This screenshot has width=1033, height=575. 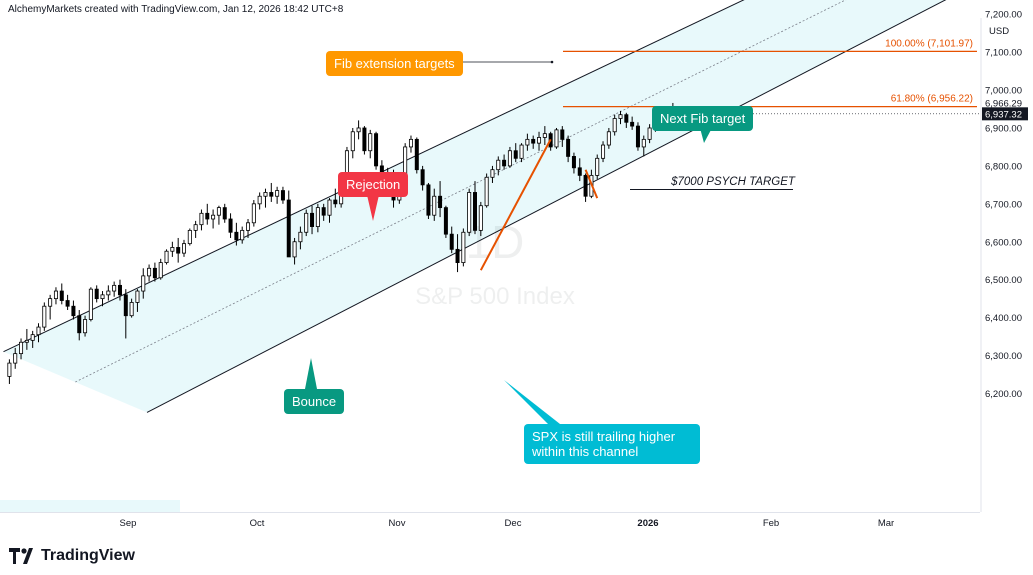 What do you see at coordinates (532, 402) in the screenshot?
I see `channel-note-pointer` at bounding box center [532, 402].